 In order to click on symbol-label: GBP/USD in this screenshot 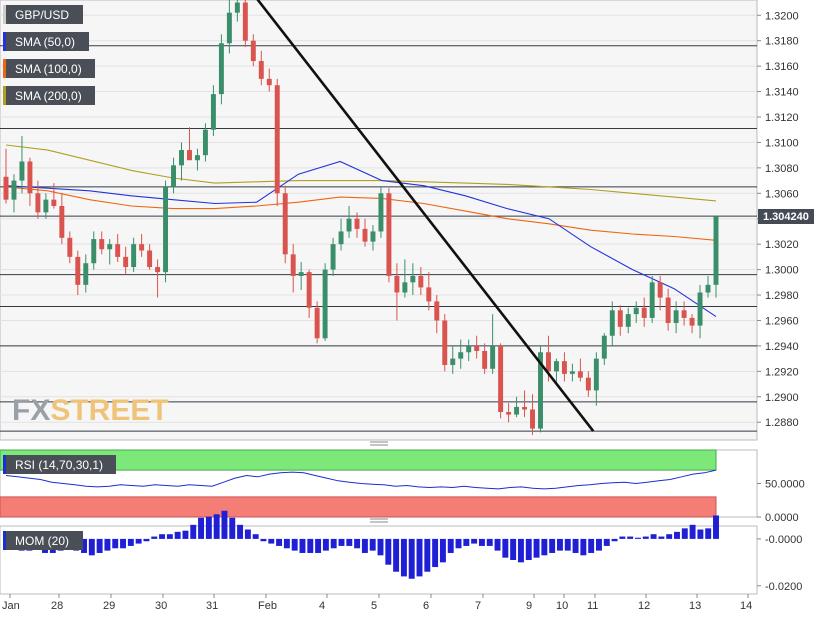, I will do `click(42, 15)`.